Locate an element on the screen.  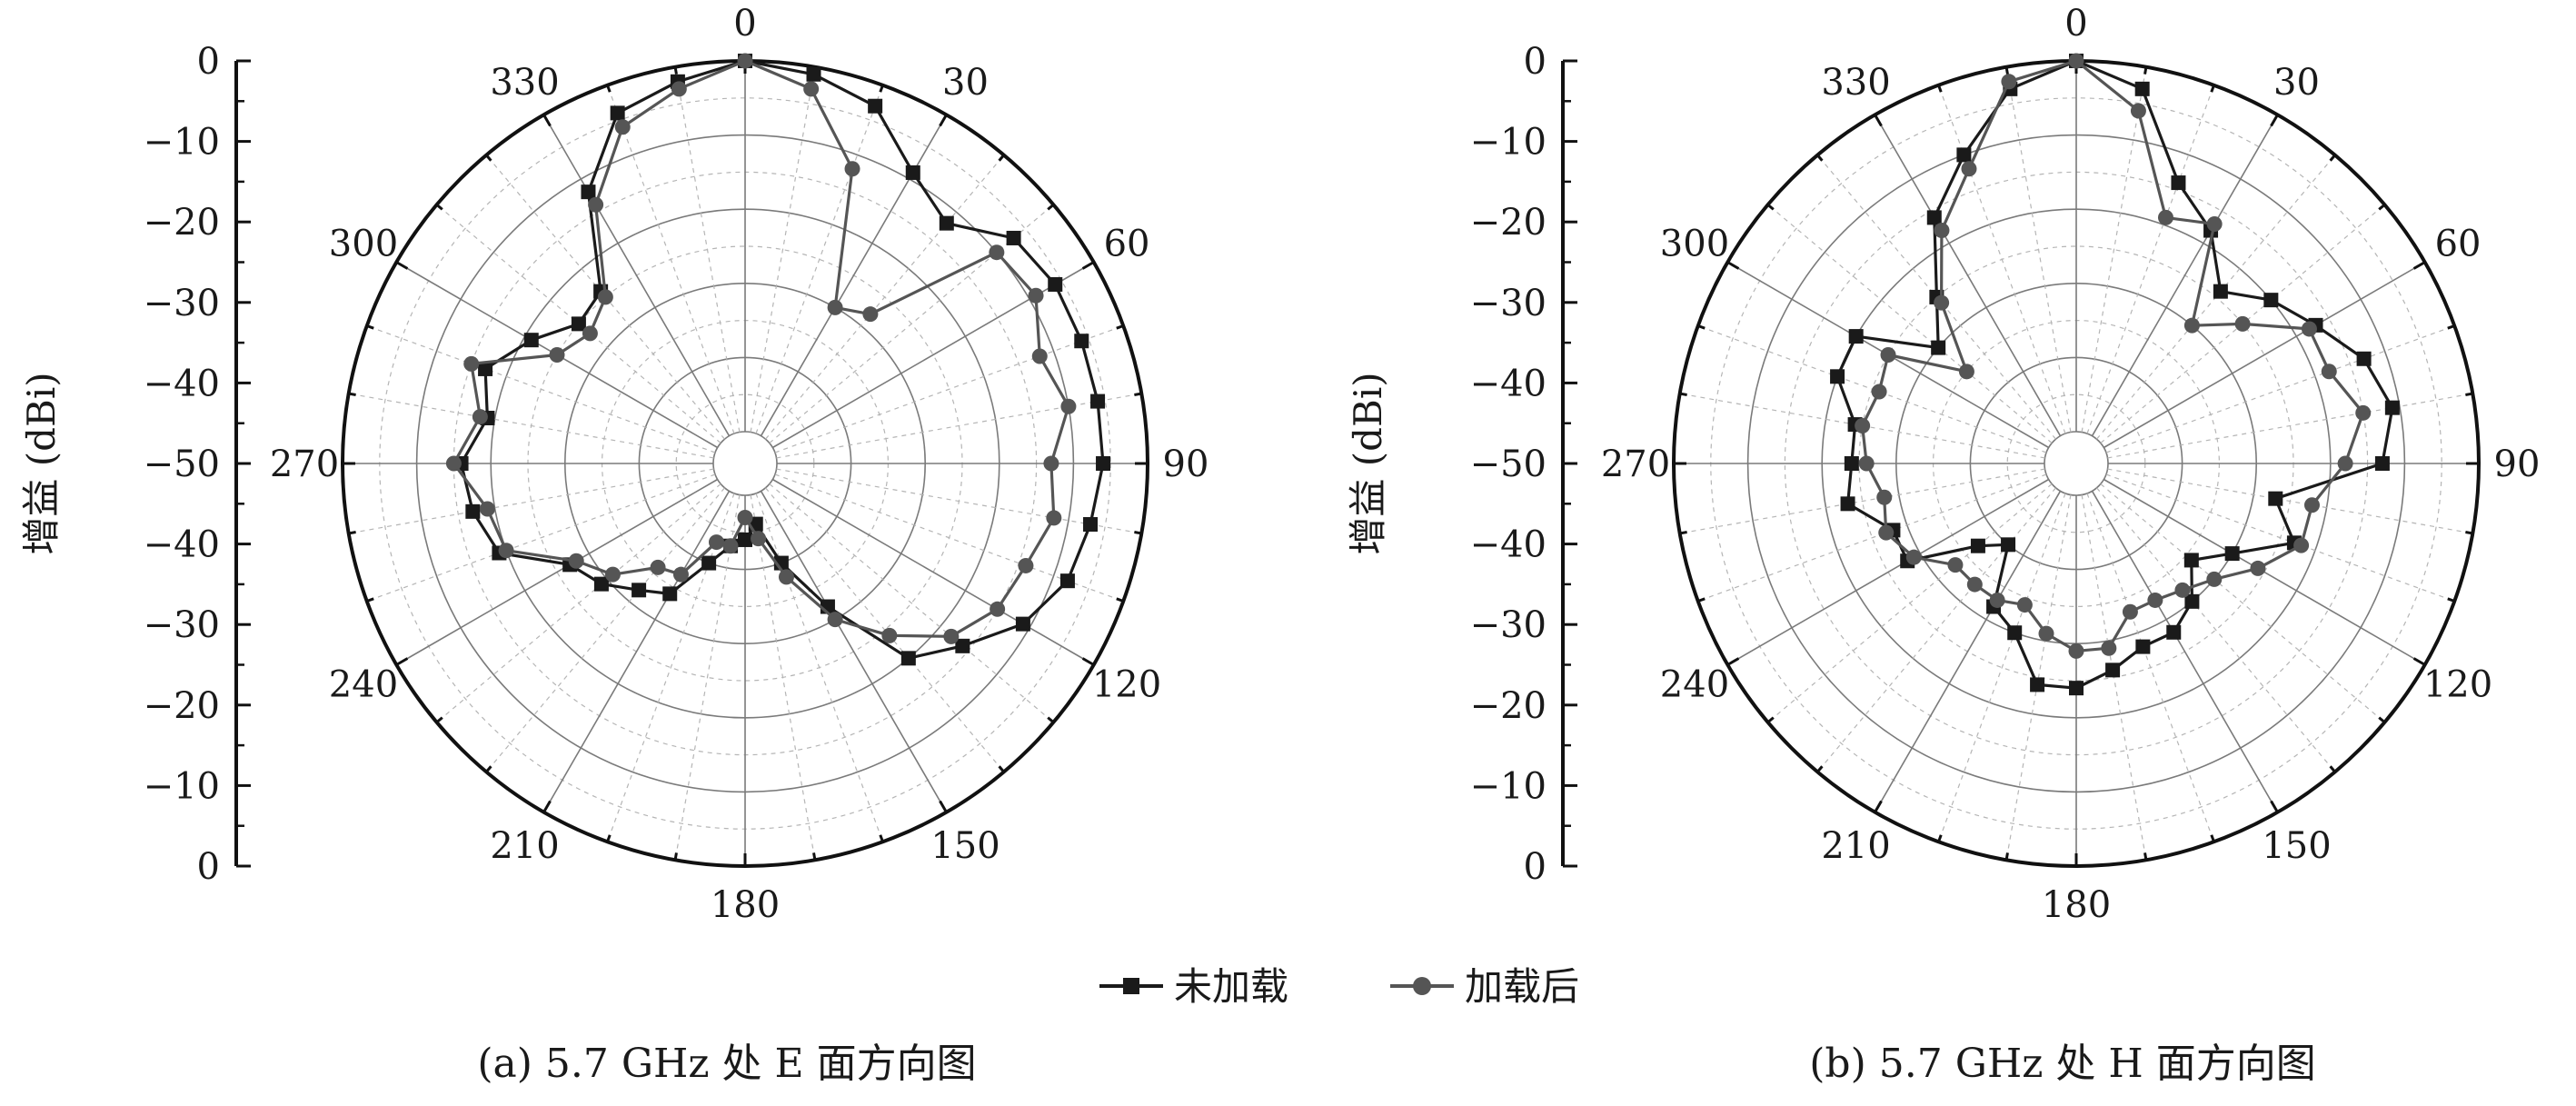
angle-tick-label: 240 is located at coordinates (364, 685).